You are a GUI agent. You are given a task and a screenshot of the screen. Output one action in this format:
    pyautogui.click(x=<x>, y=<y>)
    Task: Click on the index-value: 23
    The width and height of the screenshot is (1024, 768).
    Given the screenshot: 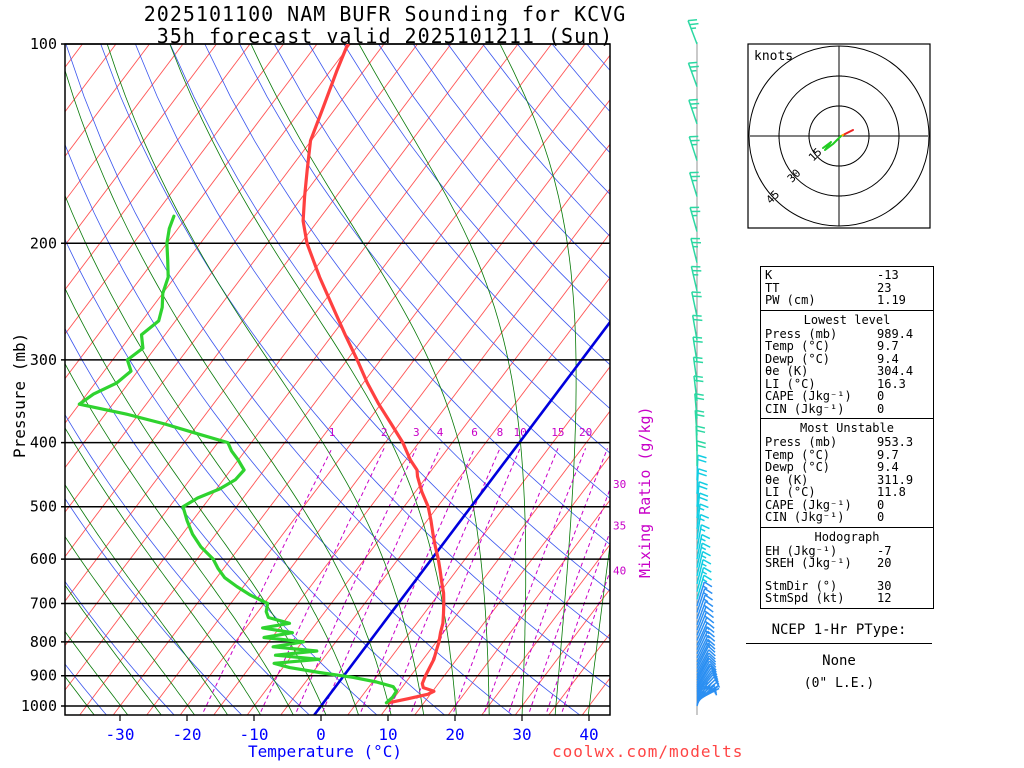 What is the action you would take?
    pyautogui.click(x=884, y=287)
    